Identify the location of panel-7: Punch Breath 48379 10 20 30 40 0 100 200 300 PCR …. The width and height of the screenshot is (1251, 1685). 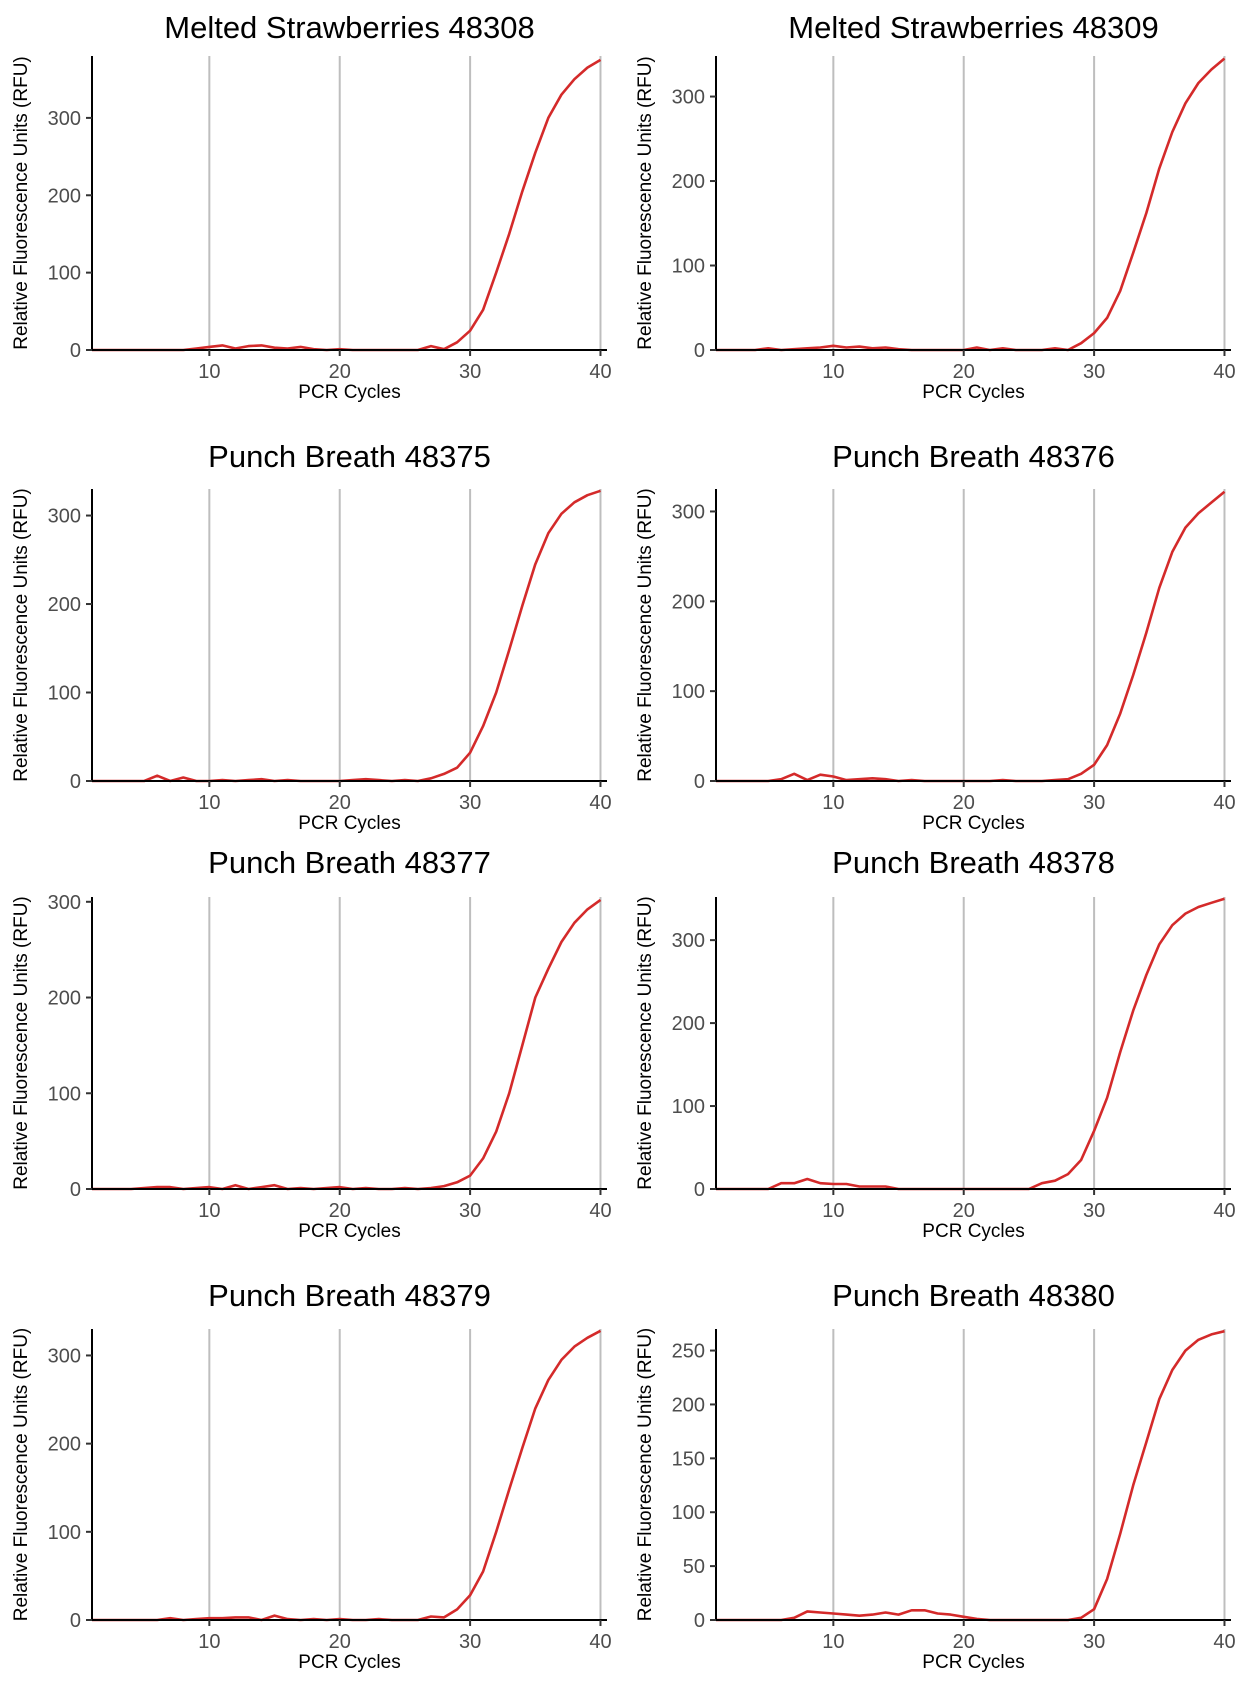
(311, 1475).